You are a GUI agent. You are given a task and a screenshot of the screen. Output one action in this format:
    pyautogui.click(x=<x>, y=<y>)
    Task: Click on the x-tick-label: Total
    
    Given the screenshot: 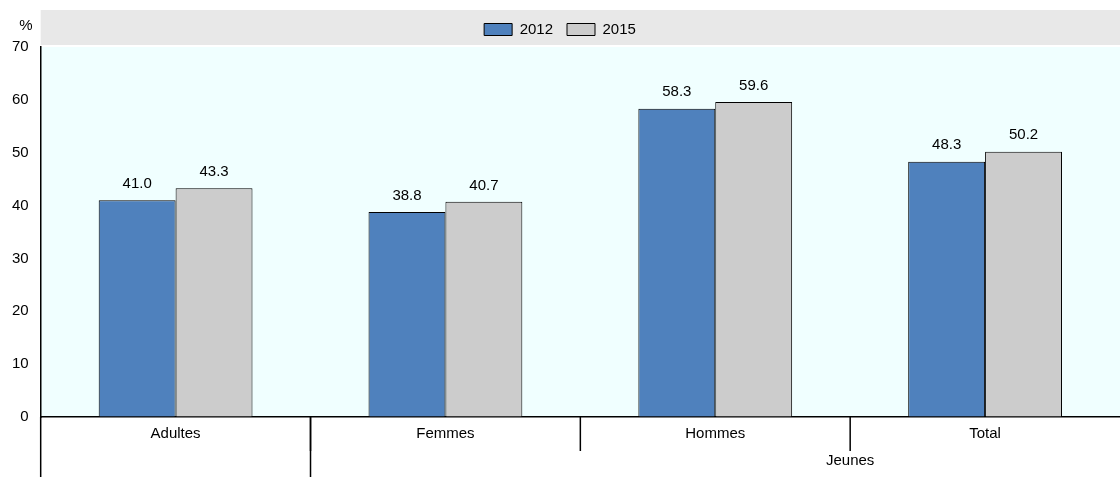 What is the action you would take?
    pyautogui.click(x=985, y=433)
    